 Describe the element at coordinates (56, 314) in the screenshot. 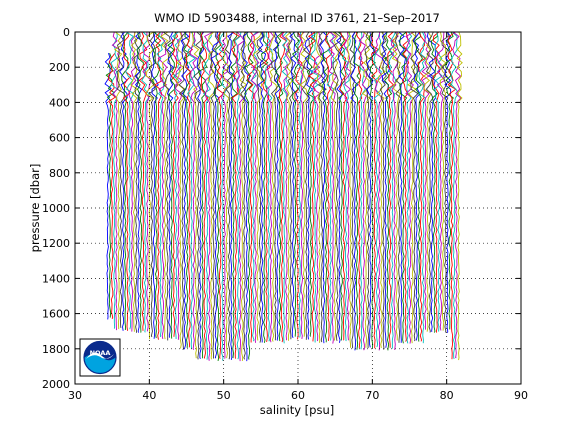

I see `y-tick-label: 1600` at that location.